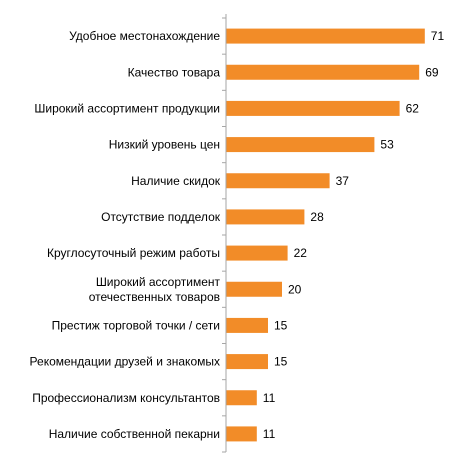  Describe the element at coordinates (158, 282) in the screenshot. I see `category-label-7-line-0: Широкий ассортимент` at that location.